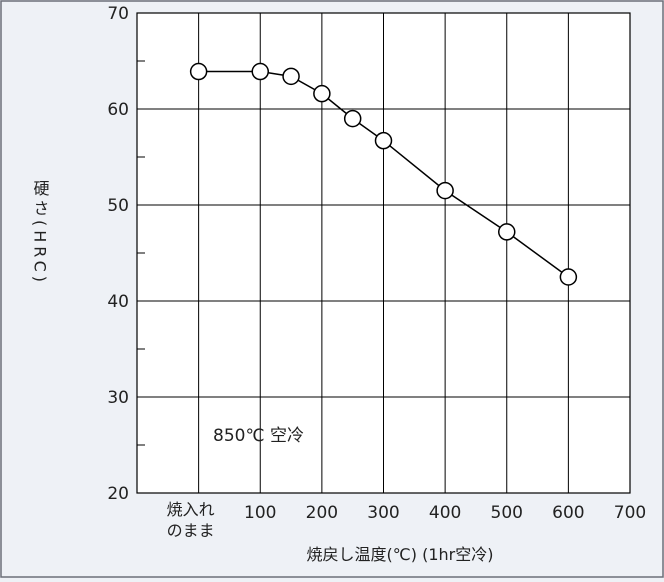  What do you see at coordinates (507, 513) in the screenshot?
I see `x-tick-label: 500` at bounding box center [507, 513].